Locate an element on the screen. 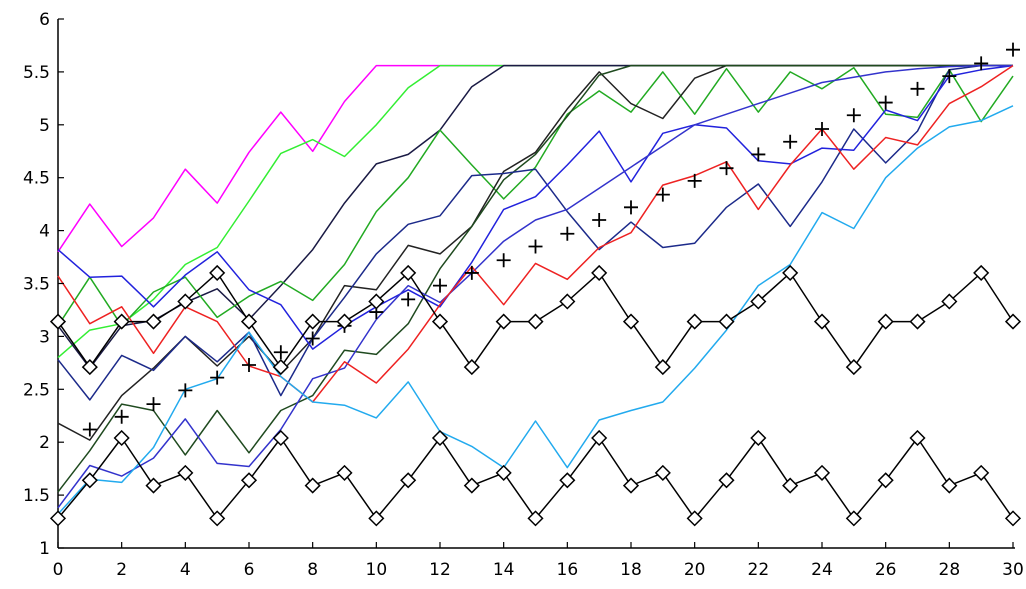 The image size is (1026, 589). x-tick-label: 26 is located at coordinates (886, 570).